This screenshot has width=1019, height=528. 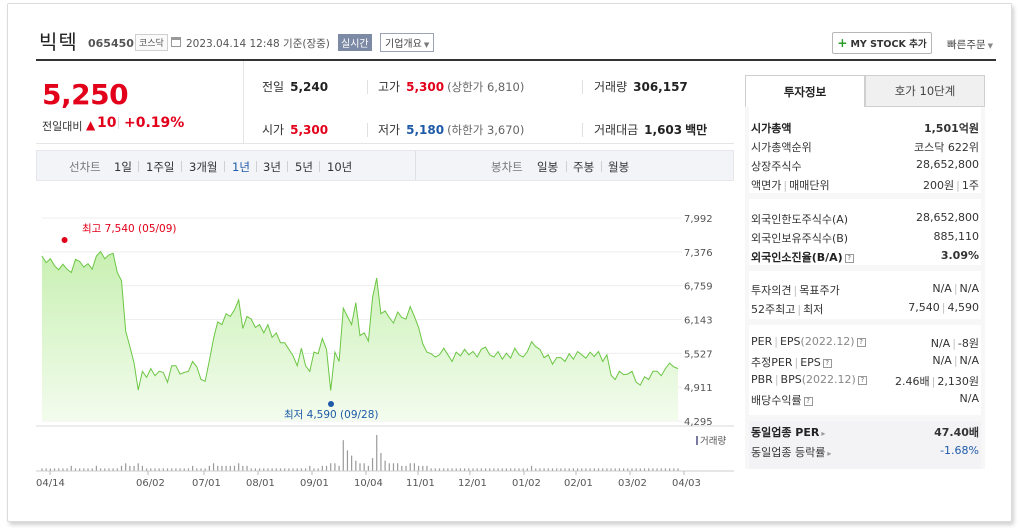 What do you see at coordinates (762, 341) in the screenshot?
I see `label: PER` at bounding box center [762, 341].